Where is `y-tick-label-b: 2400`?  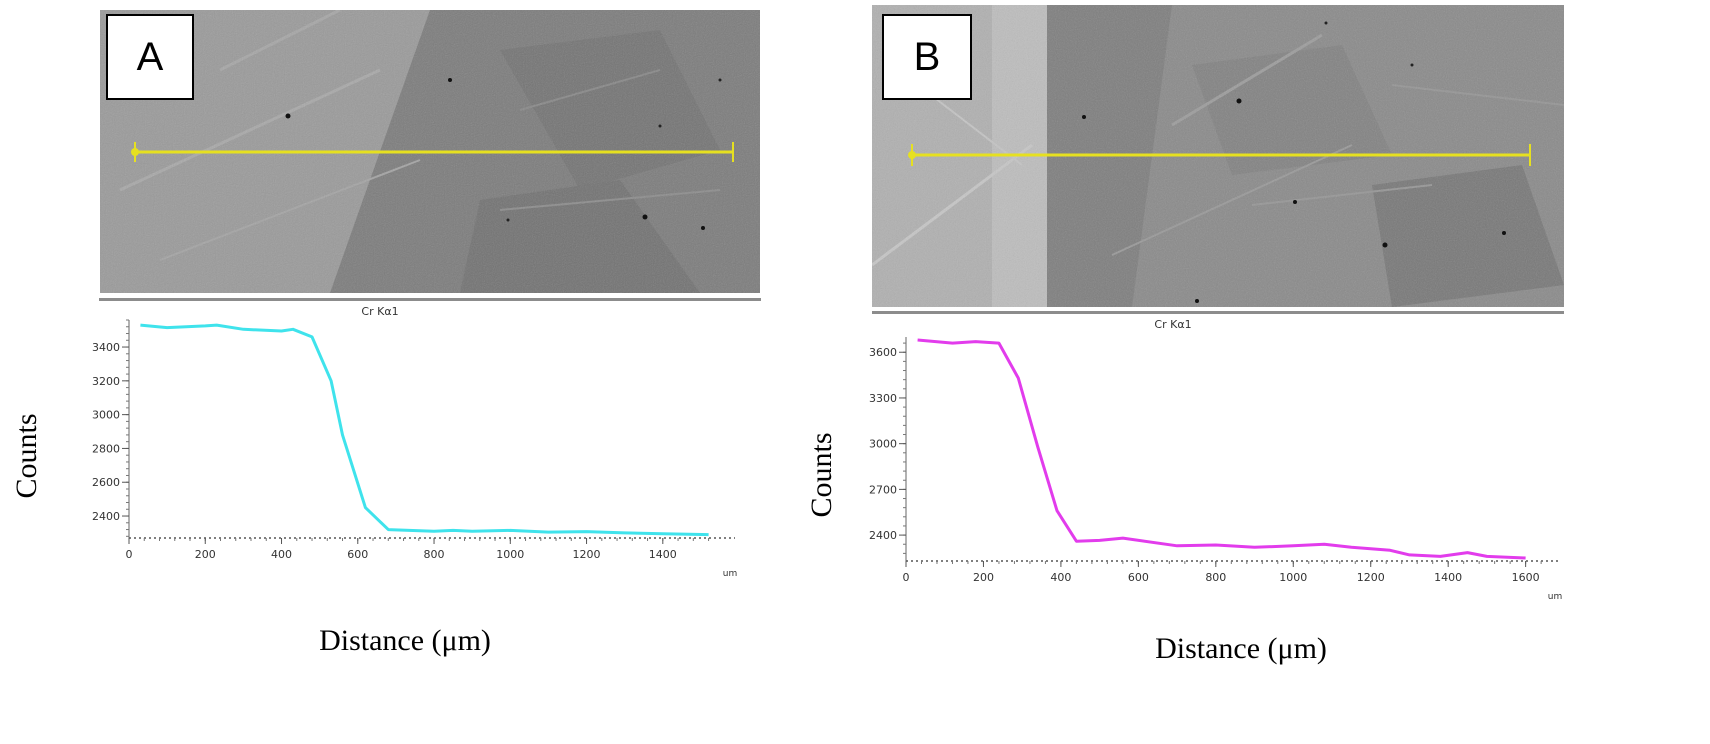 y-tick-label-b: 2400 is located at coordinates (883, 535).